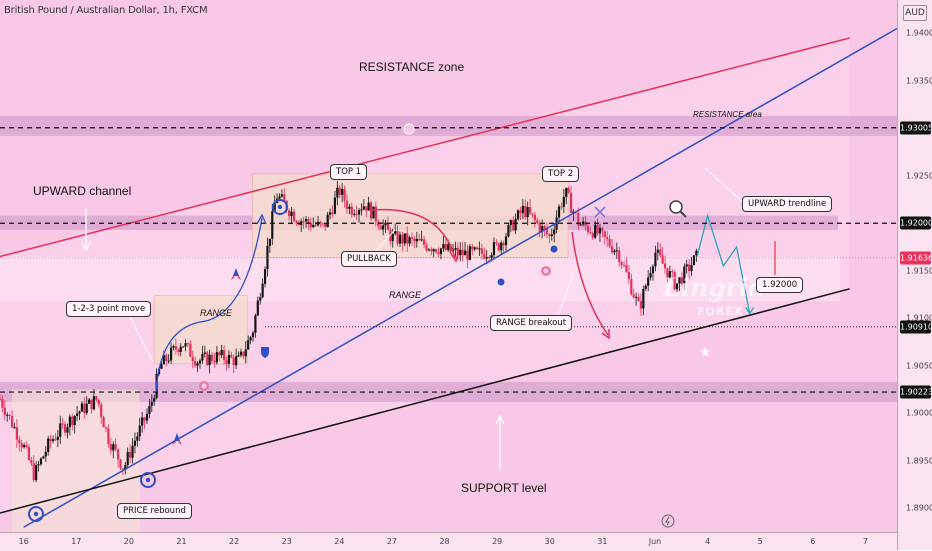 This screenshot has width=932, height=551. I want to click on snail-icon, so click(204, 386).